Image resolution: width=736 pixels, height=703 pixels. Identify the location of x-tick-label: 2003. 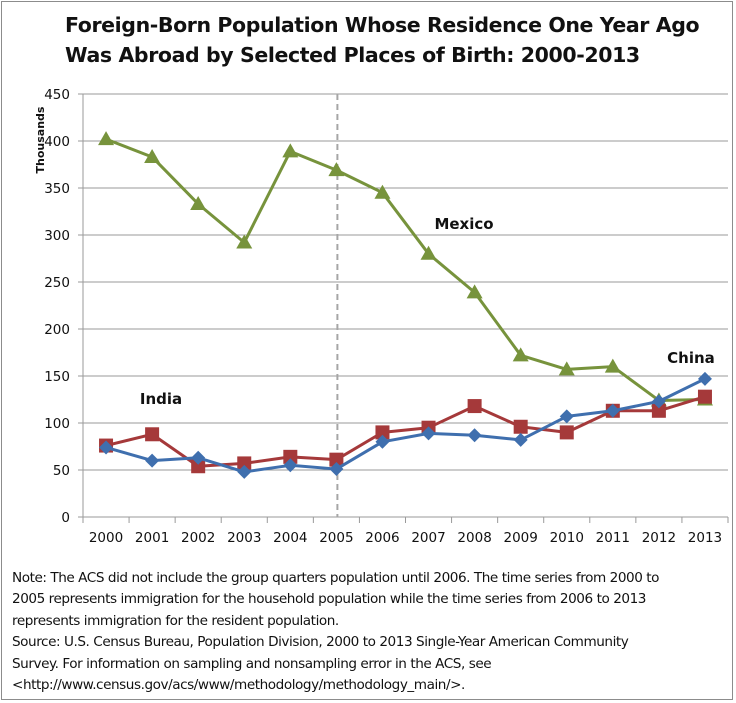
(244, 538).